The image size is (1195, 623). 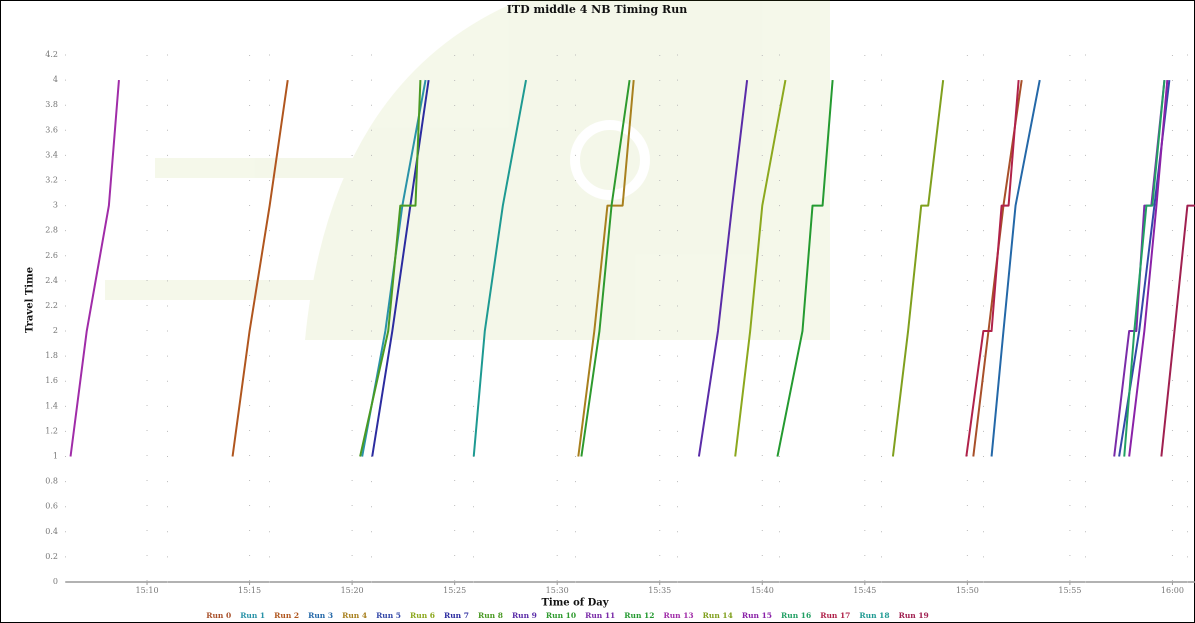 What do you see at coordinates (51, 506) in the screenshot?
I see `y-tick-label: 0.6` at bounding box center [51, 506].